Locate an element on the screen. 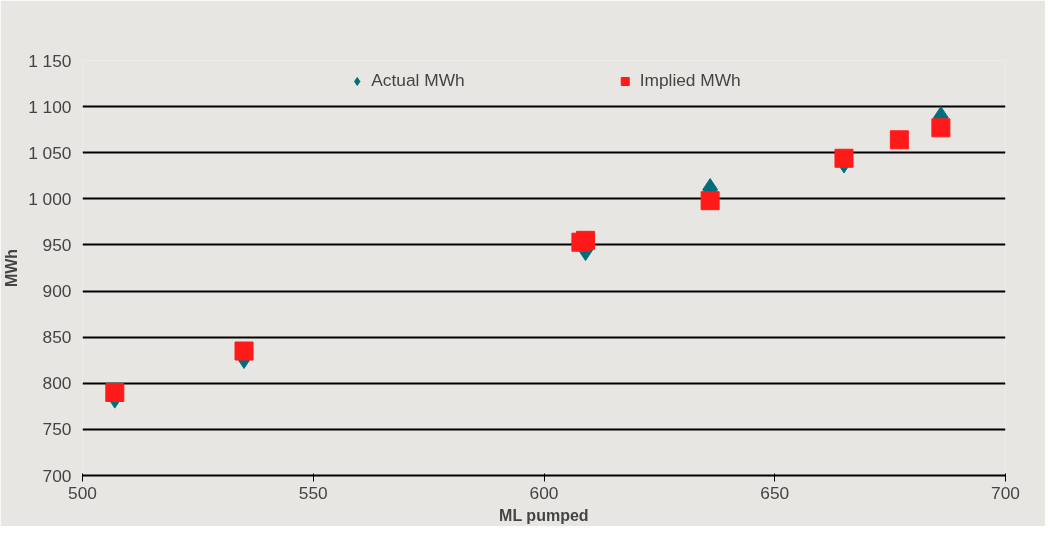  y-tick-label: 950 is located at coordinates (57, 244).